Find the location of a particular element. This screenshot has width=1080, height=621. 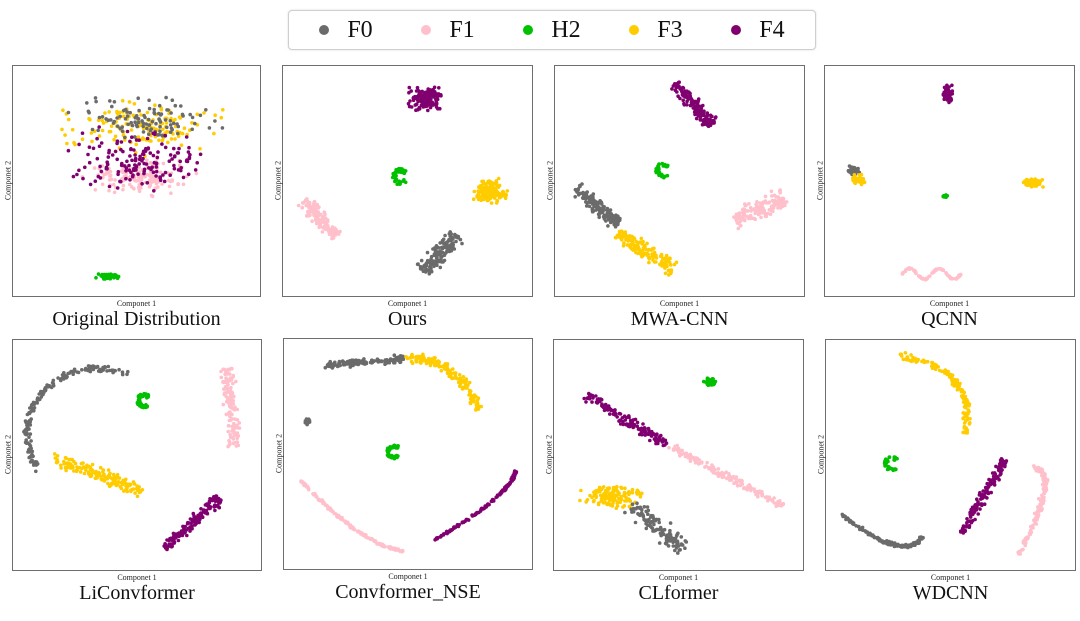

x-axis-label: Componet 1 is located at coordinates (407, 303).